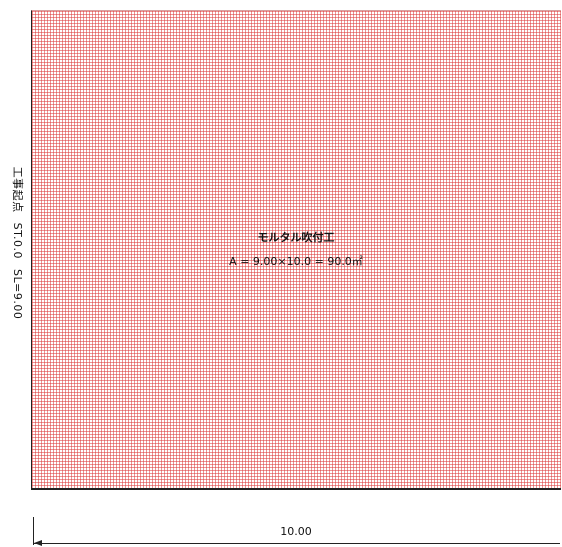 The height and width of the screenshot is (547, 562). Describe the element at coordinates (296, 531) in the screenshot. I see `dimension-width-label: 10.00` at that location.